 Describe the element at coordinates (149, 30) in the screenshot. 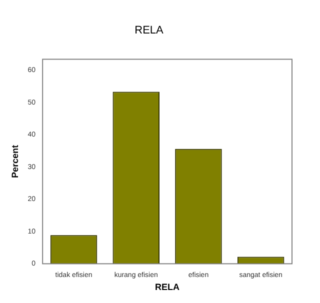

I see `chart-title: RELA` at that location.